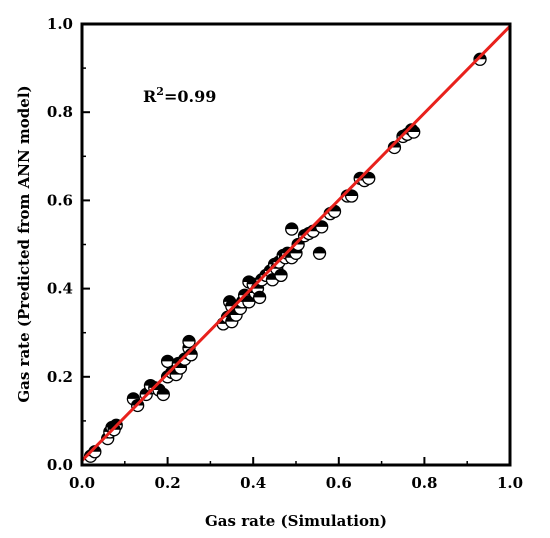 The image size is (550, 538). Describe the element at coordinates (24, 243) in the screenshot. I see `y-axis-title: Gas rate (Predicted from ANN model)` at that location.